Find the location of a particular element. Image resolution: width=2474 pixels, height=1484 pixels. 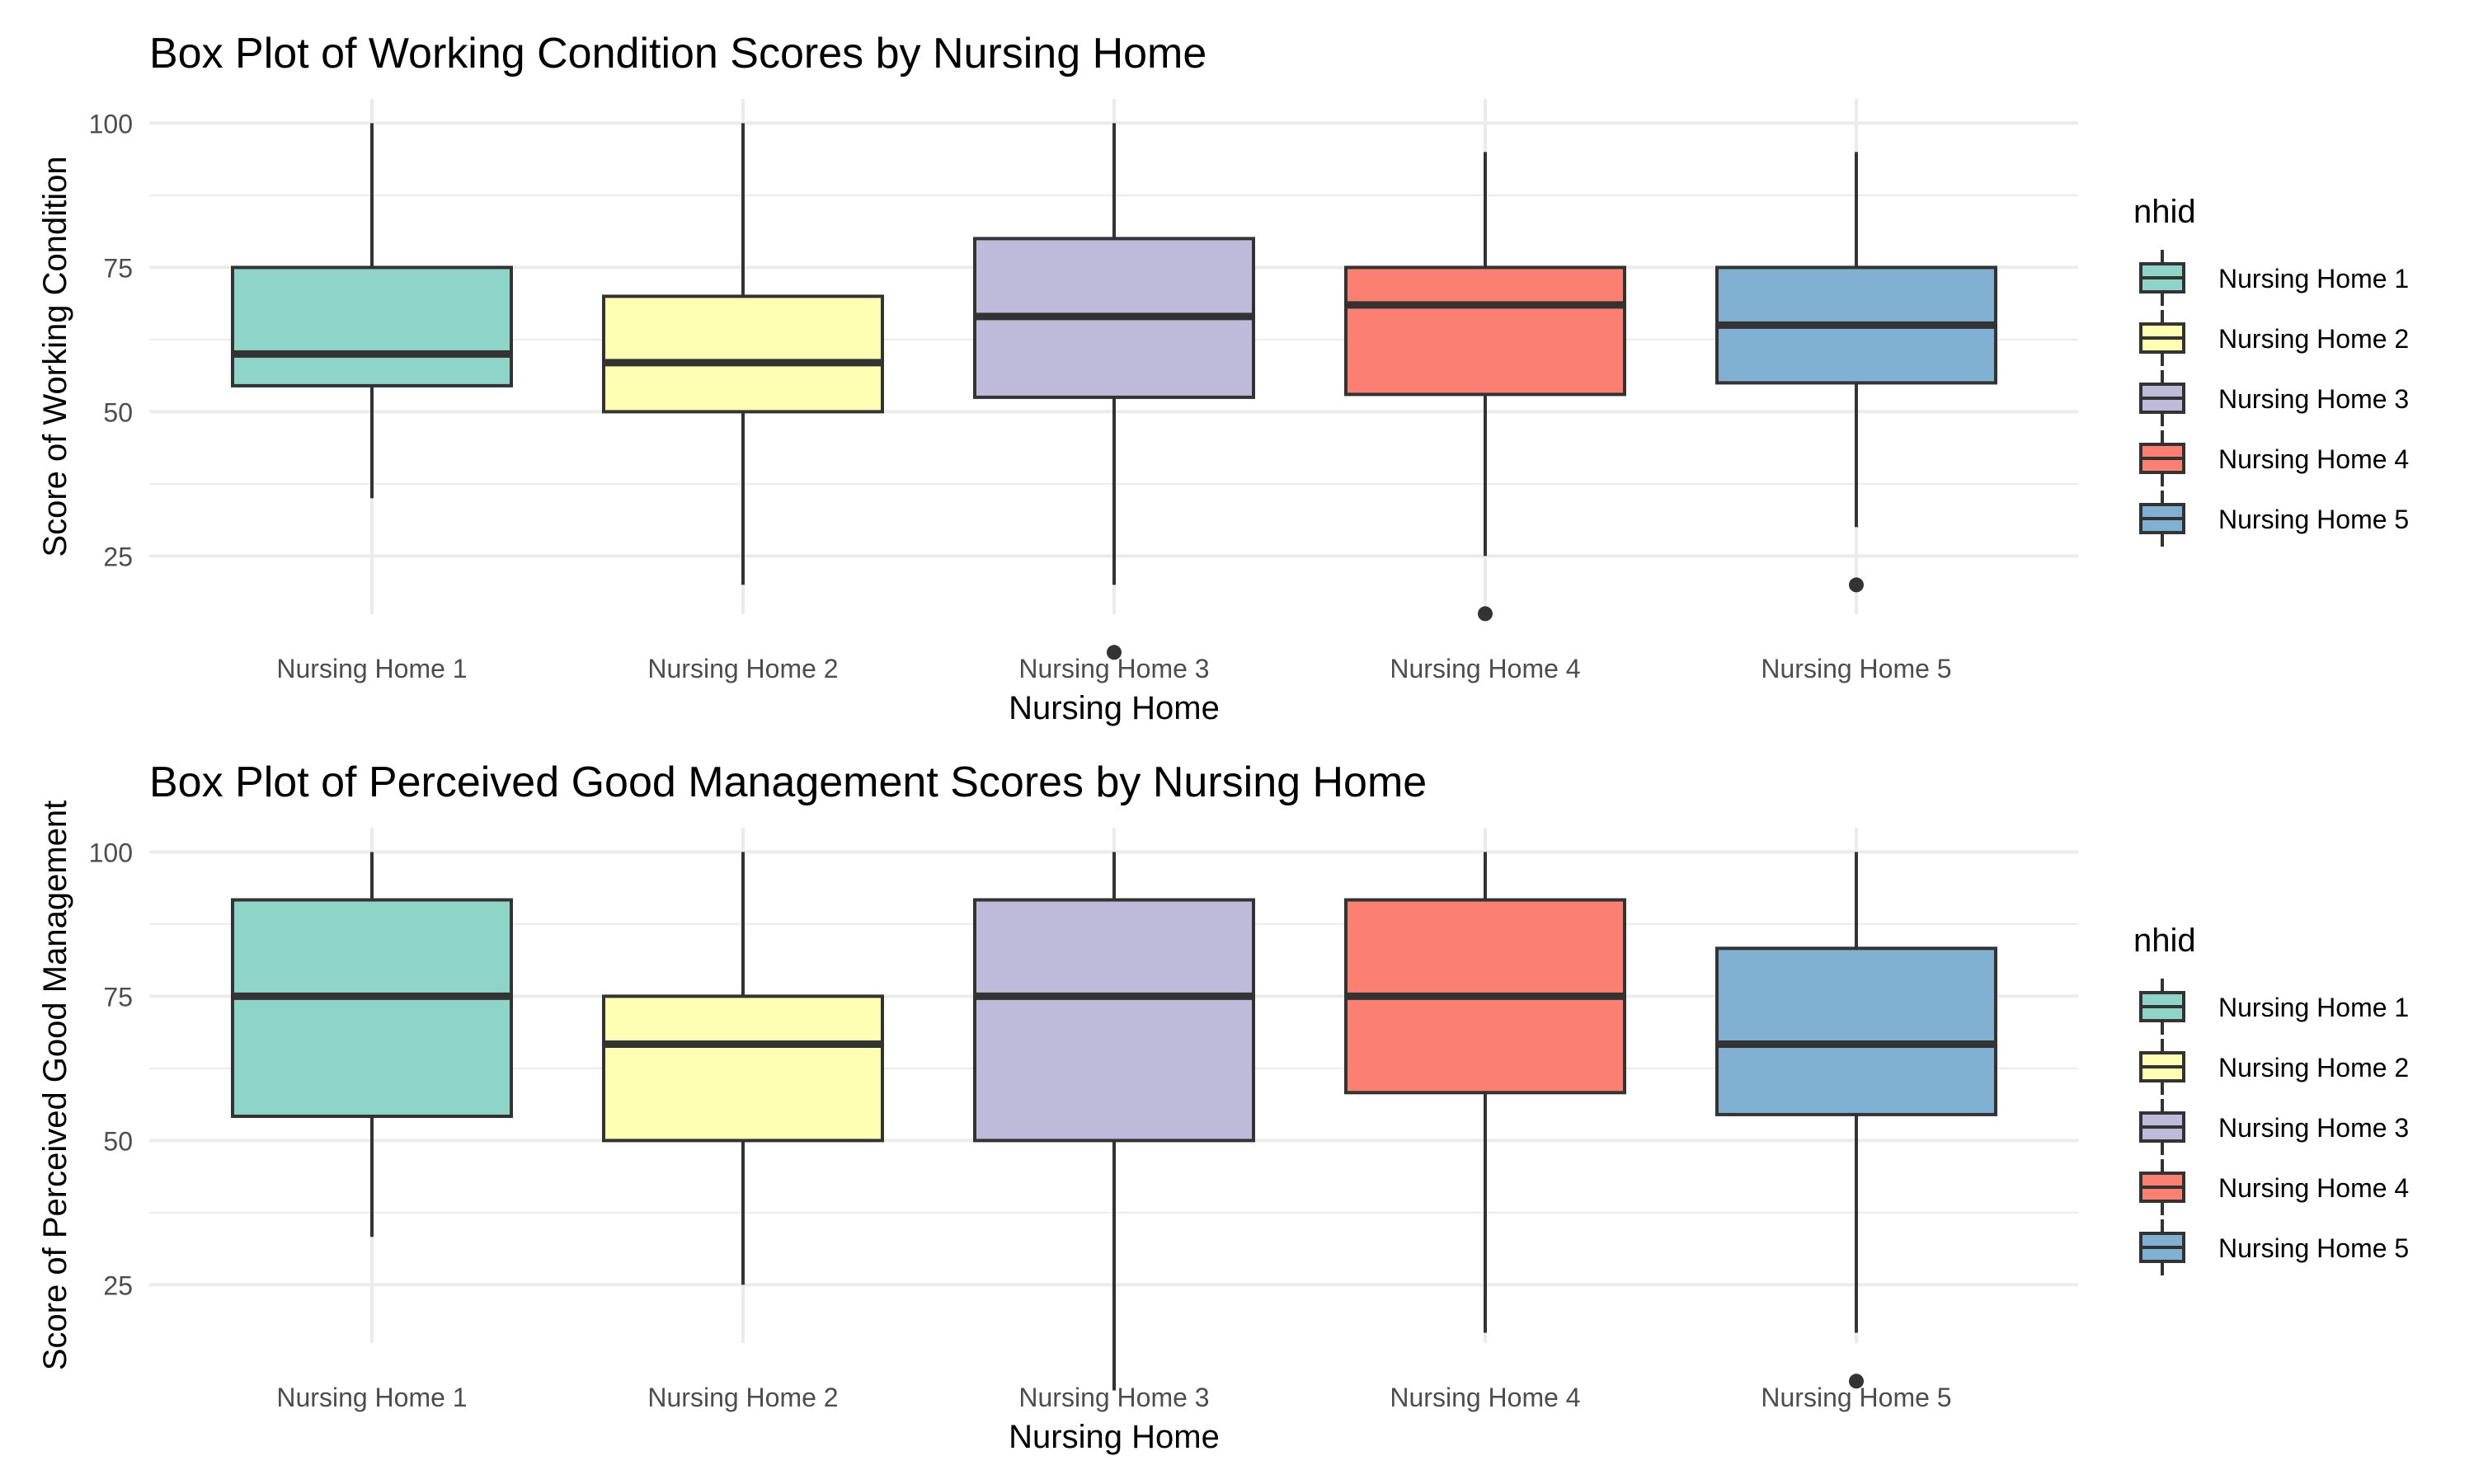

y-axis-label: Score of Perceived Good Management is located at coordinates (55, 1086).